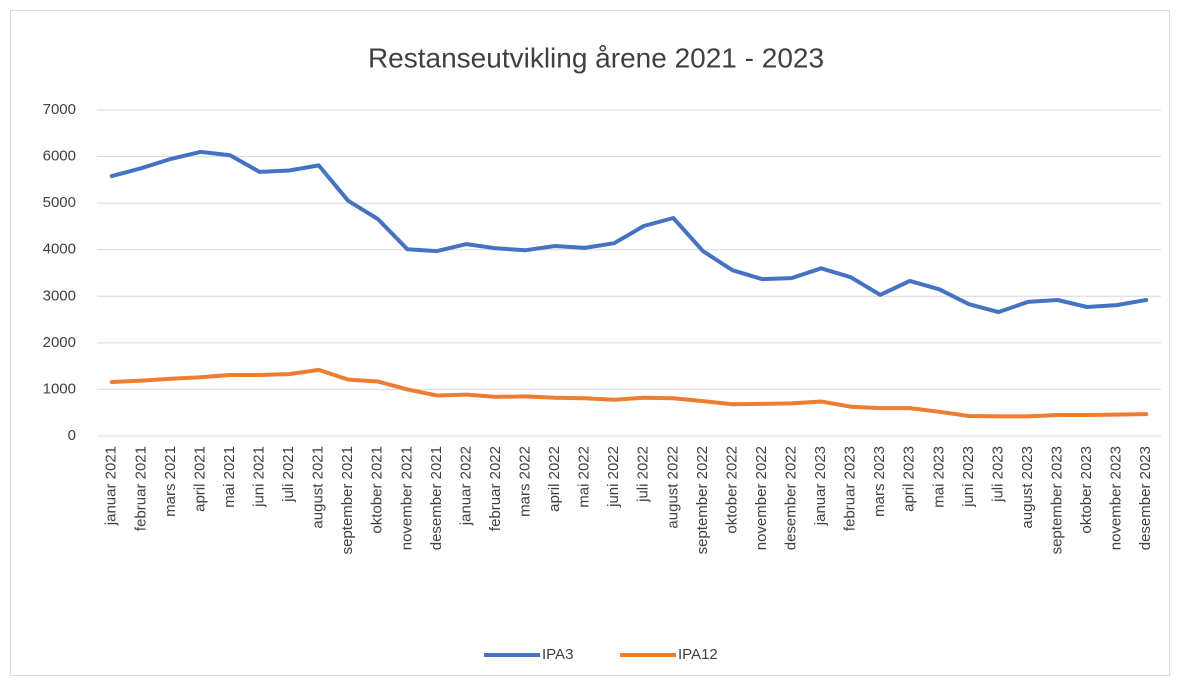  I want to click on x-tick-label: september 2023, so click(1057, 500).